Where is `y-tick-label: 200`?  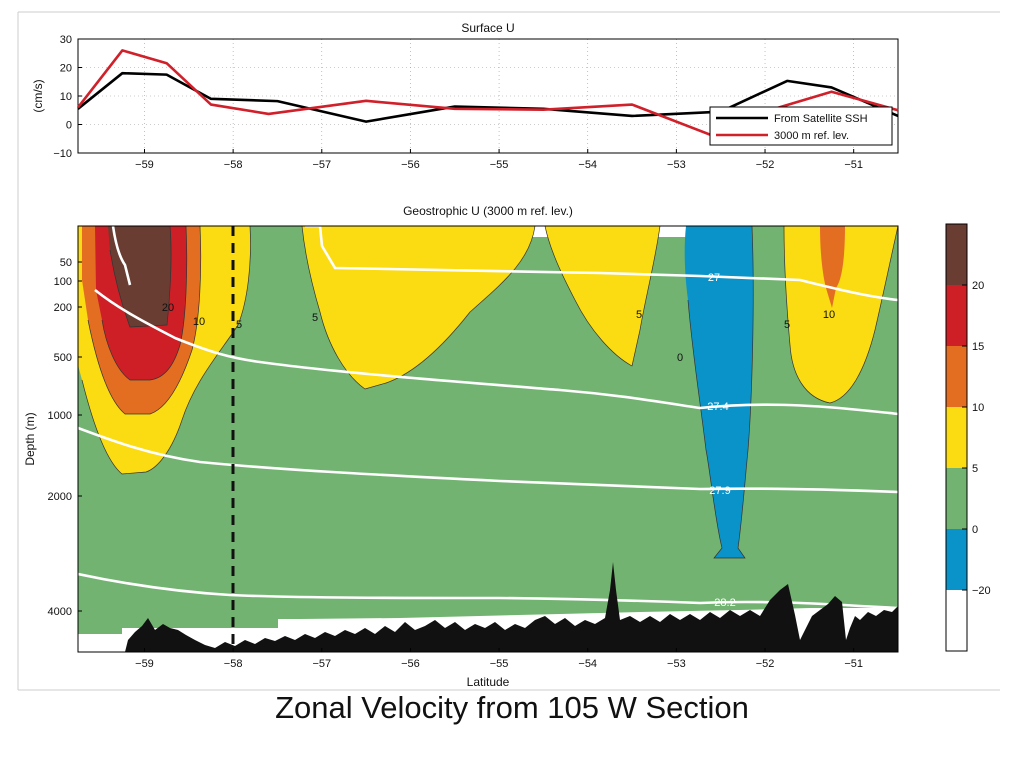
y-tick-label: 200 is located at coordinates (63, 308).